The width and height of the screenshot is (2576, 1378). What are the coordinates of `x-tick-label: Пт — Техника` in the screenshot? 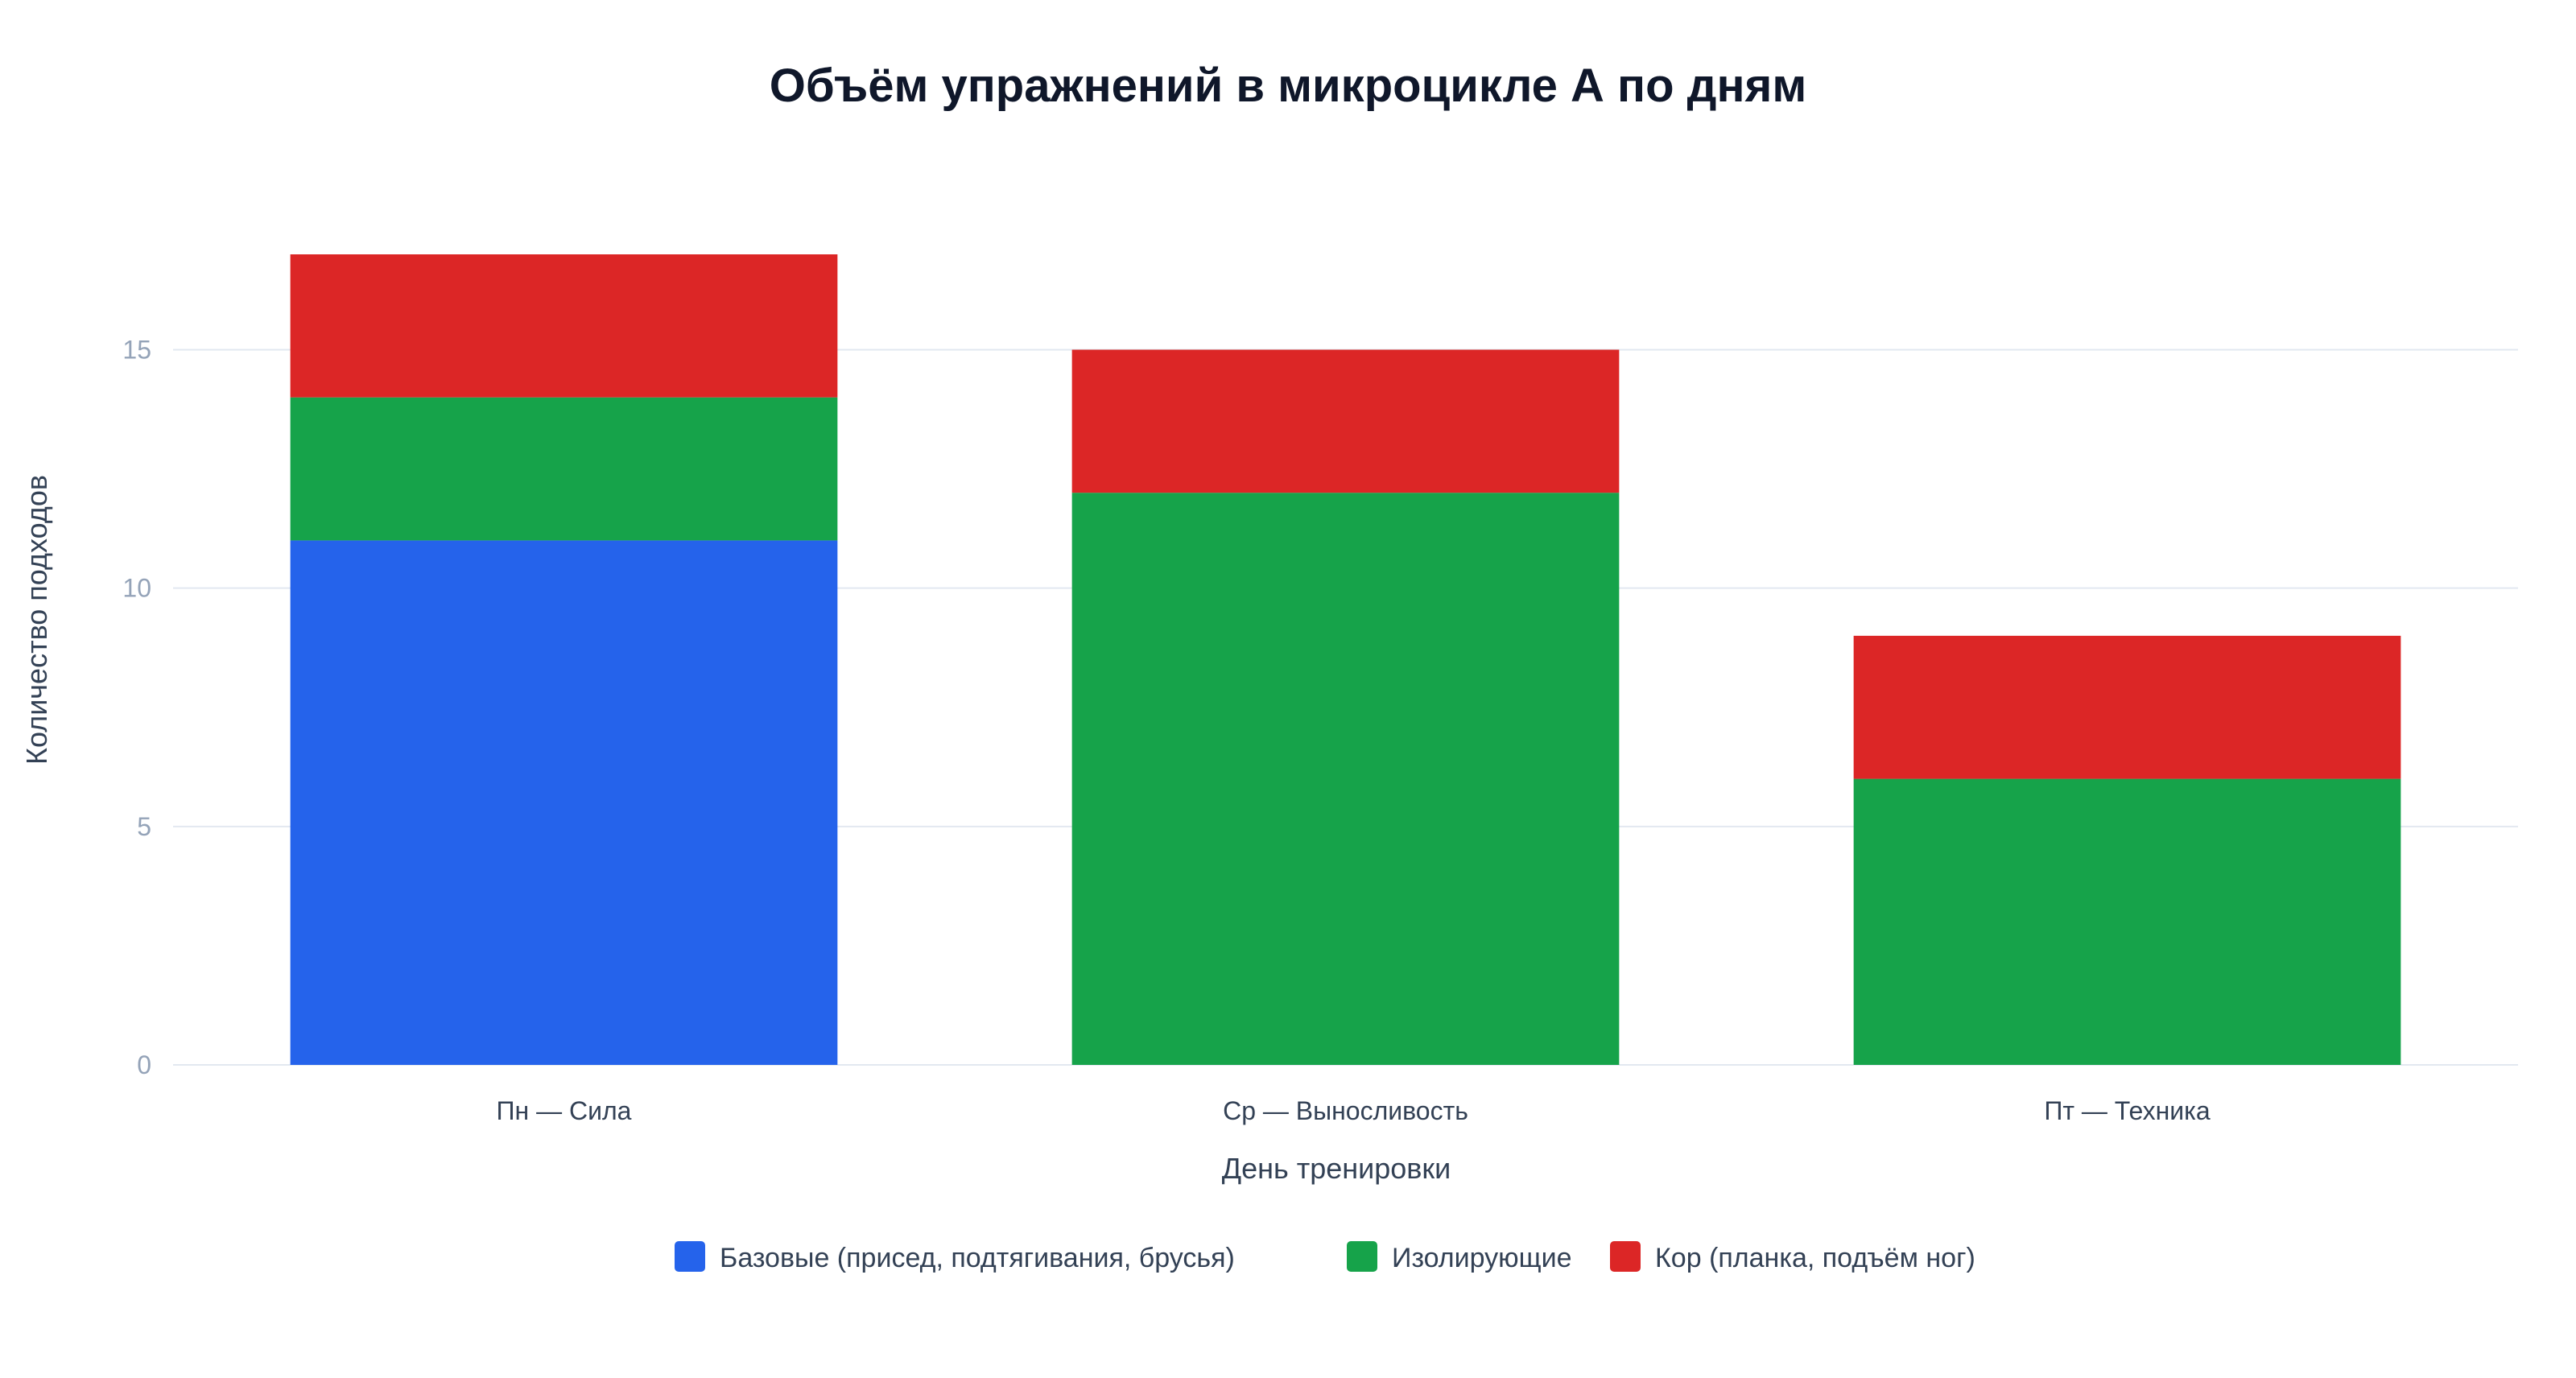 It's located at (2127, 1111).